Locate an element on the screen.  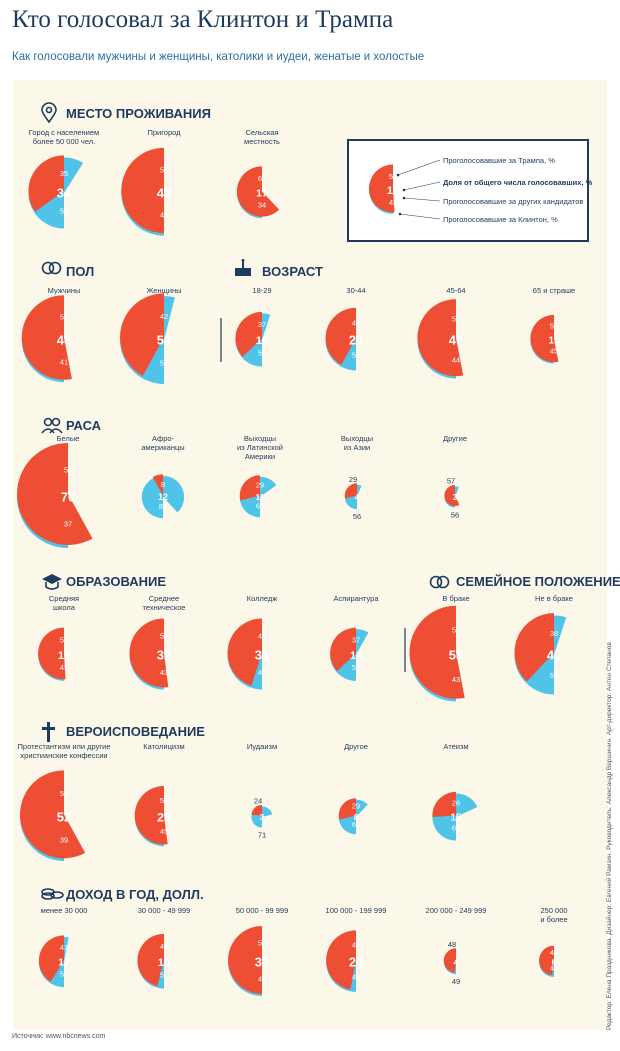
pie-group: 100 000 - 199 999 47 24 48 is located at coordinates (356, 949).